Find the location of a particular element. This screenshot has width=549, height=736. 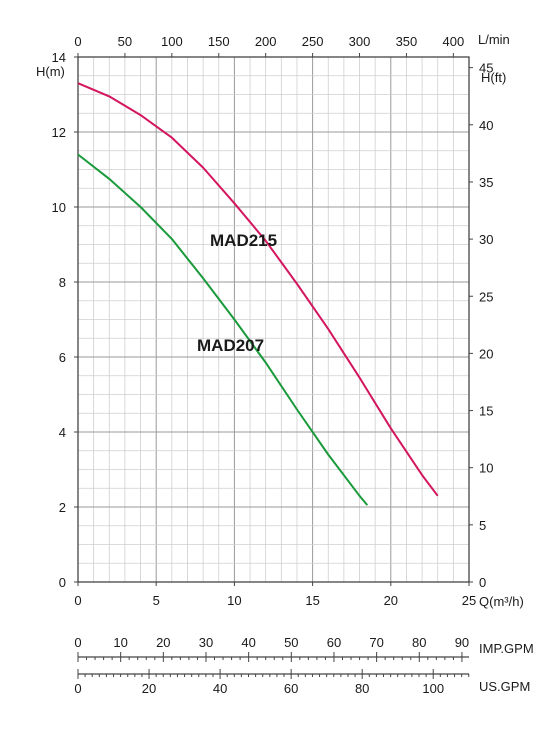

right-tick-label: 35 is located at coordinates (486, 182).